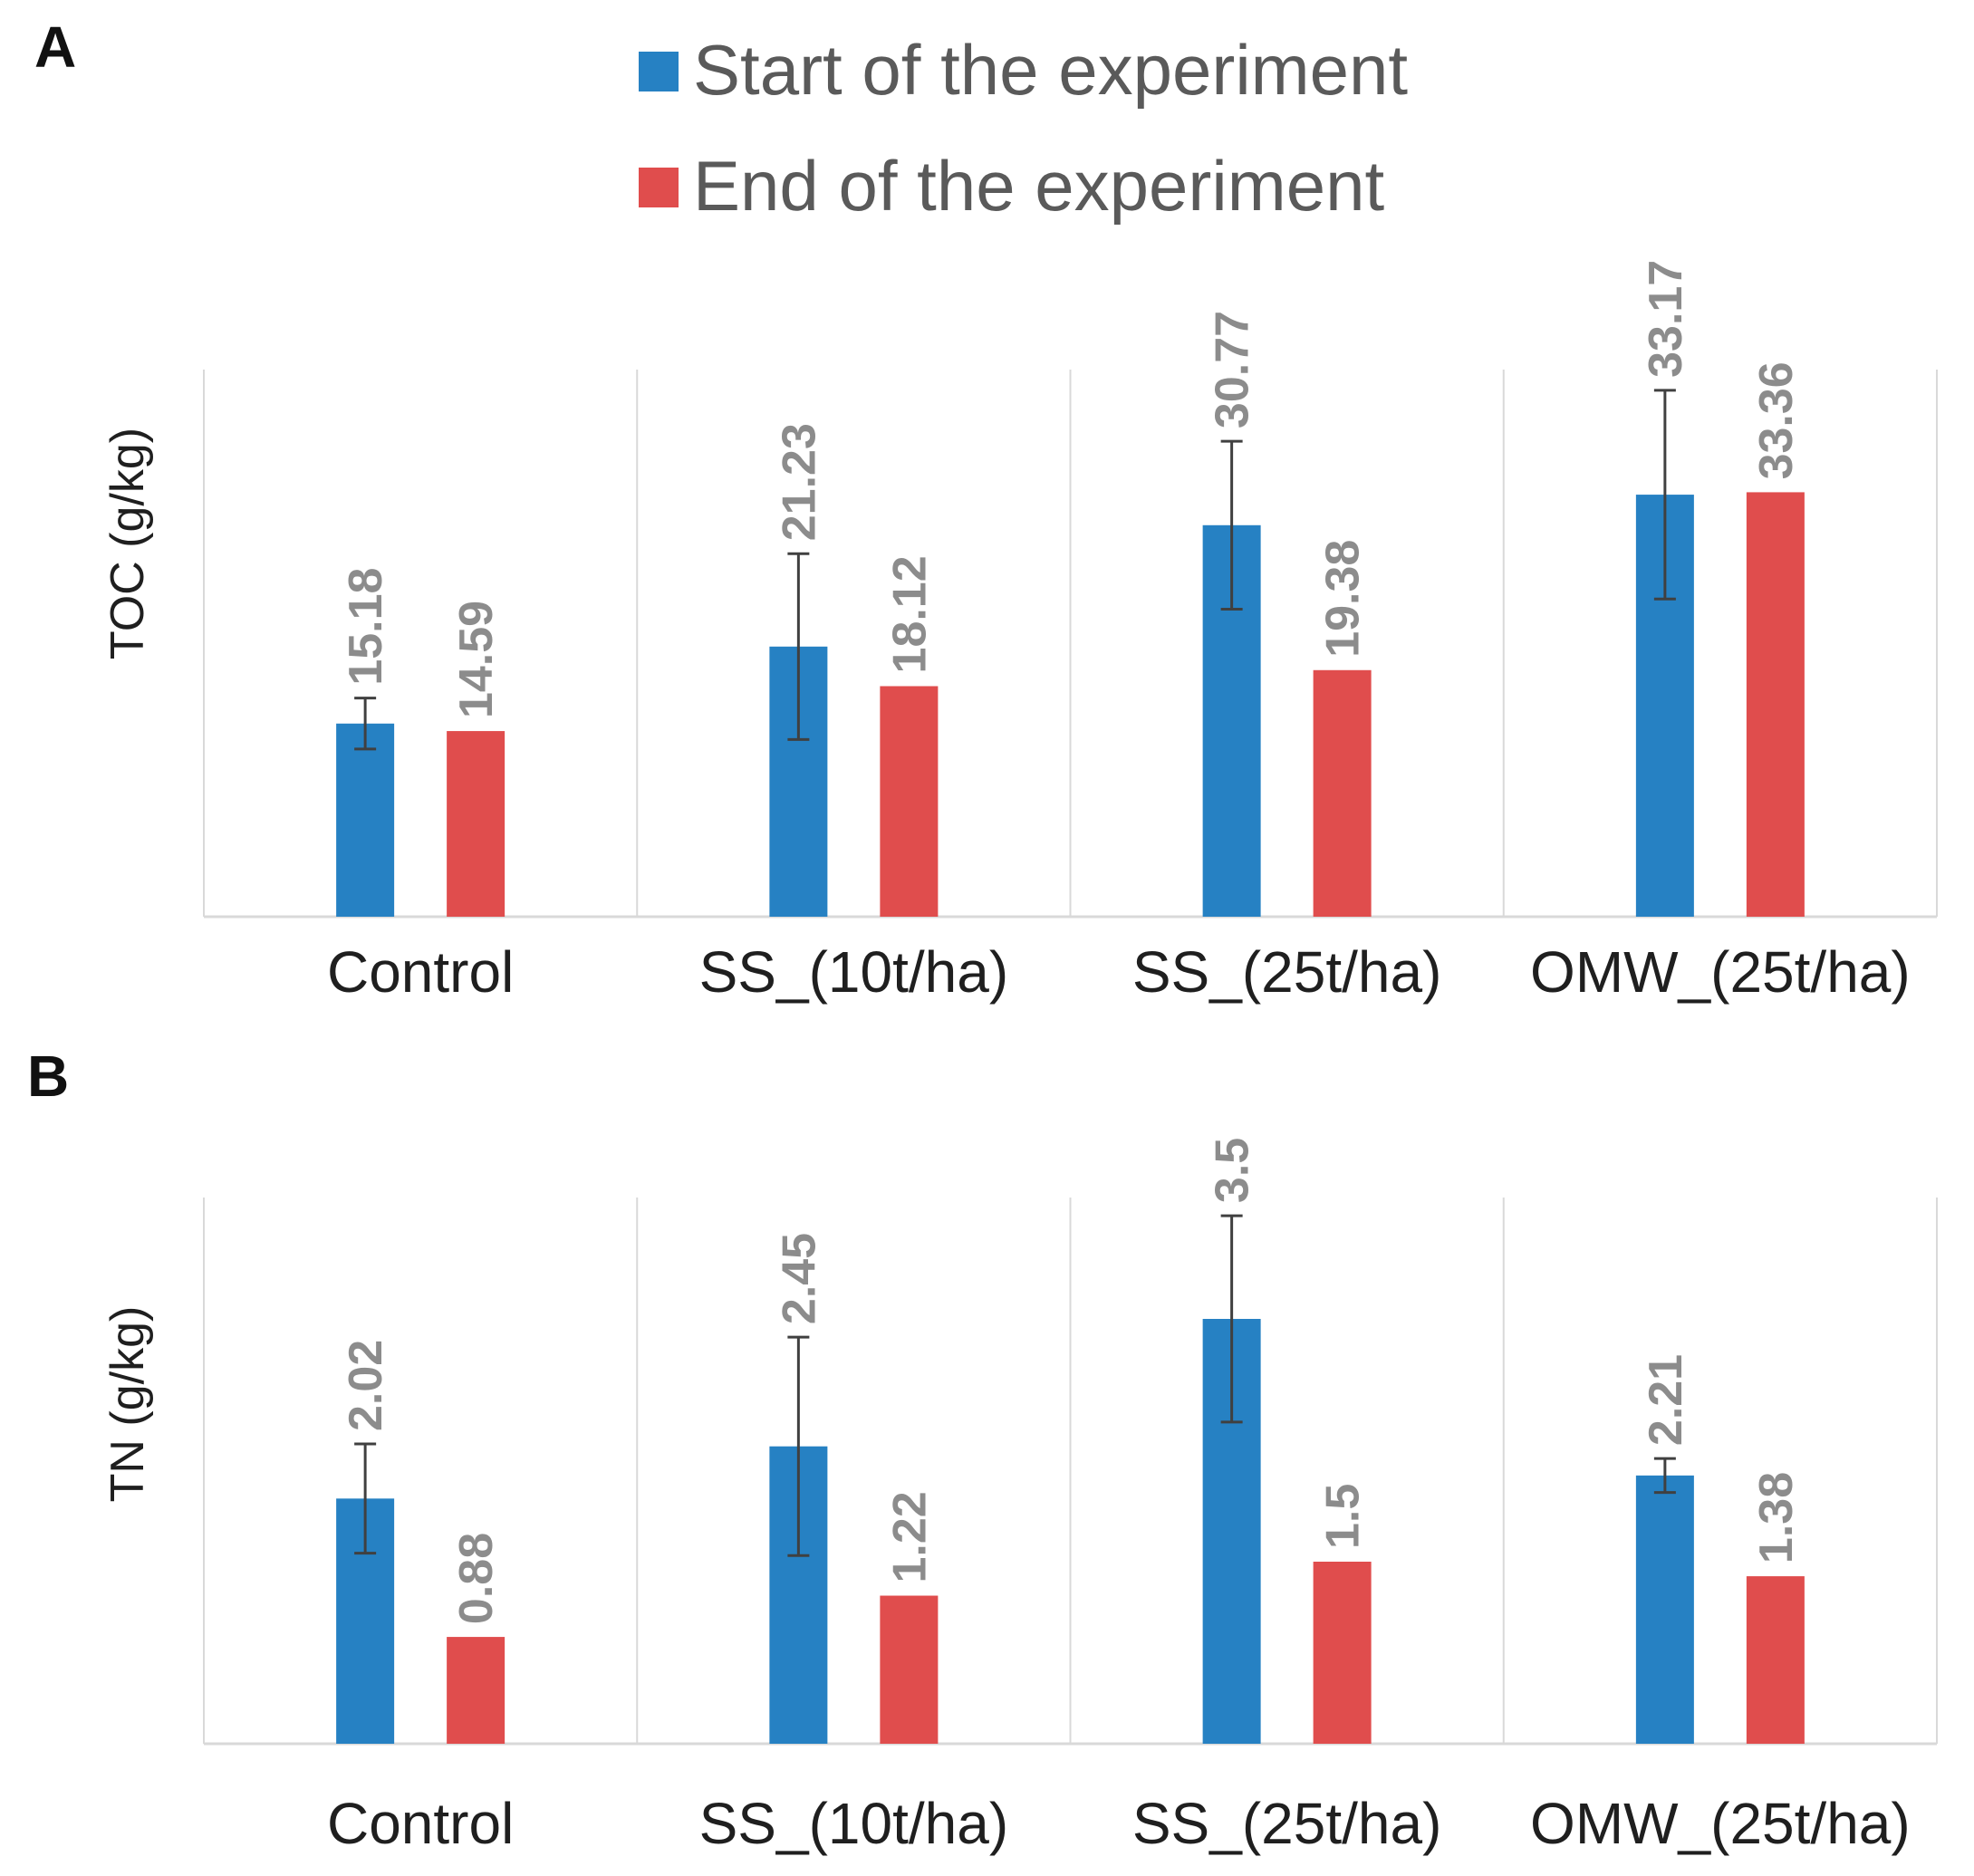  What do you see at coordinates (128, 1404) in the screenshot?
I see `panel-b-ylabel: TN (g/kg)` at bounding box center [128, 1404].